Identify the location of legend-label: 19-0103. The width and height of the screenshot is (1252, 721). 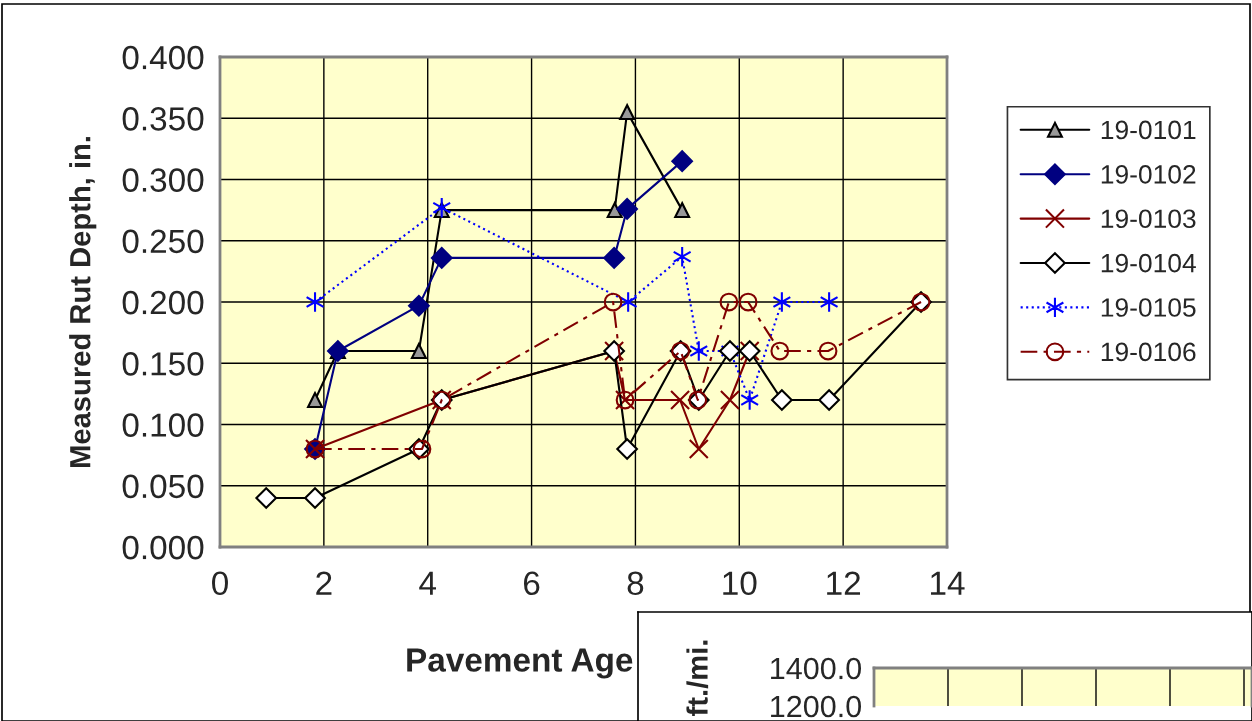
(1148, 219).